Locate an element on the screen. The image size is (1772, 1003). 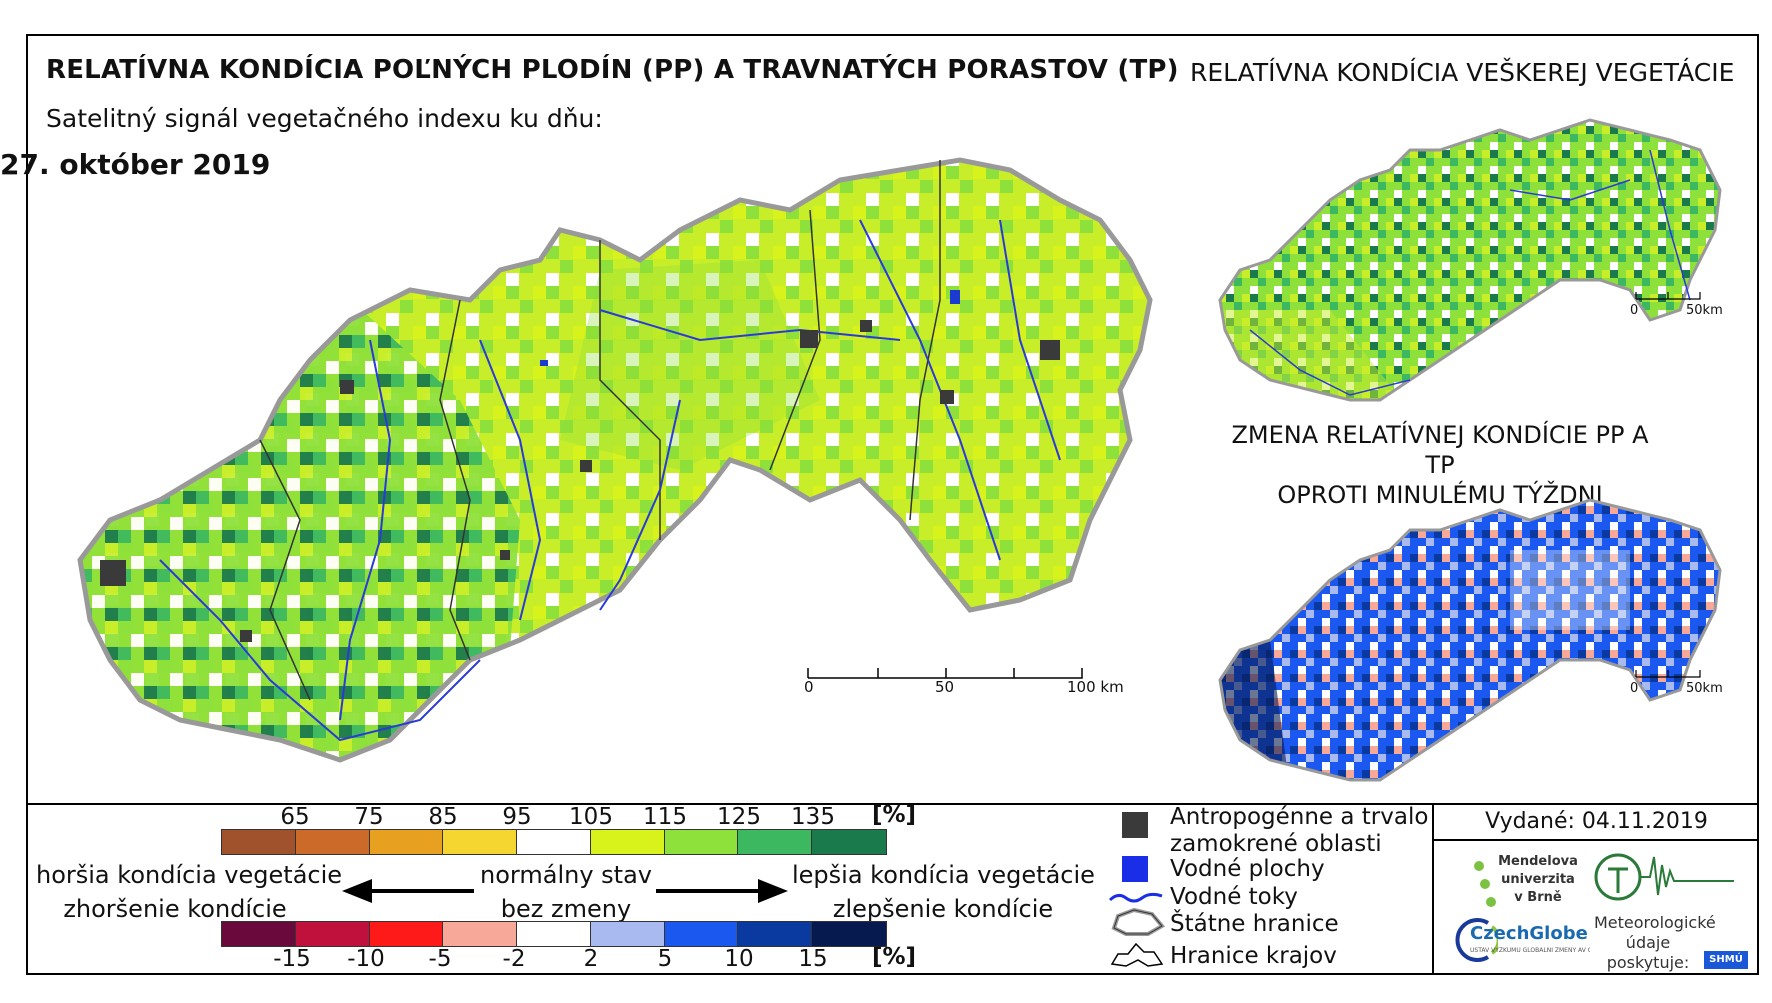
ustav-text: ÚSTAV VÝZKUMU GLOBÁLNÍ ZMĚNY AV ČR is located at coordinates (1530, 950).